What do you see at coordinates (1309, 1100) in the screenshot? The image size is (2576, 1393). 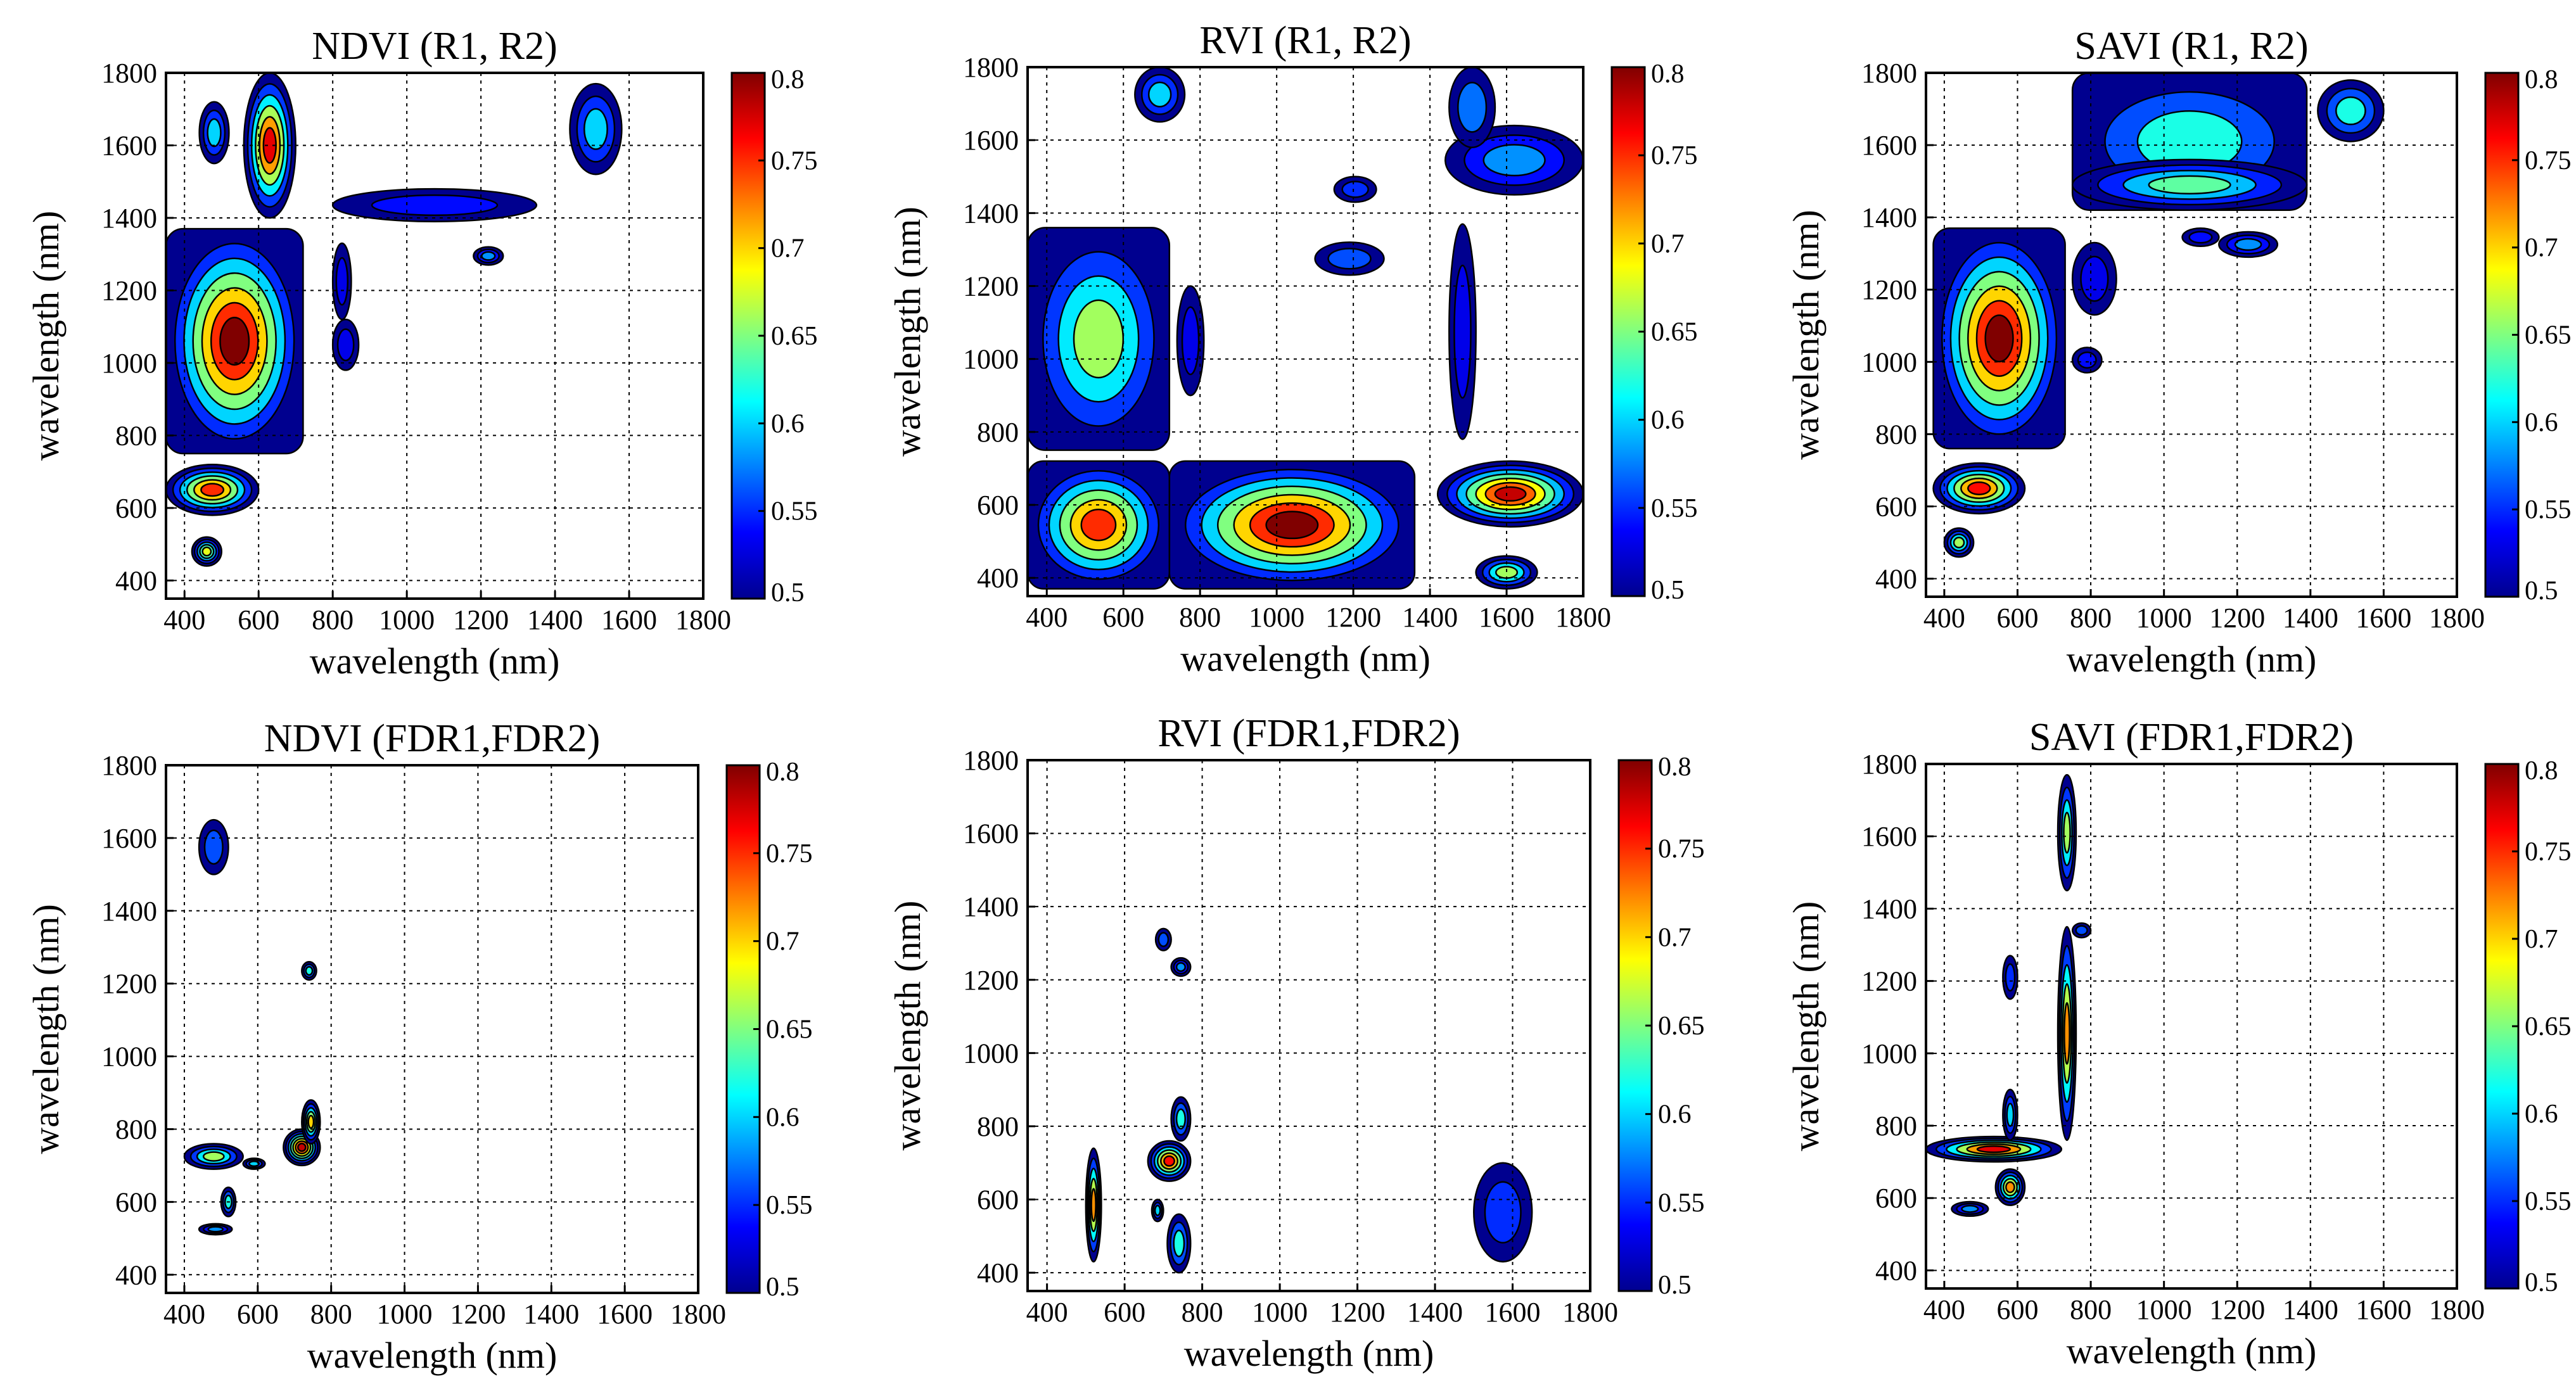 I see `contour-regions` at bounding box center [1309, 1100].